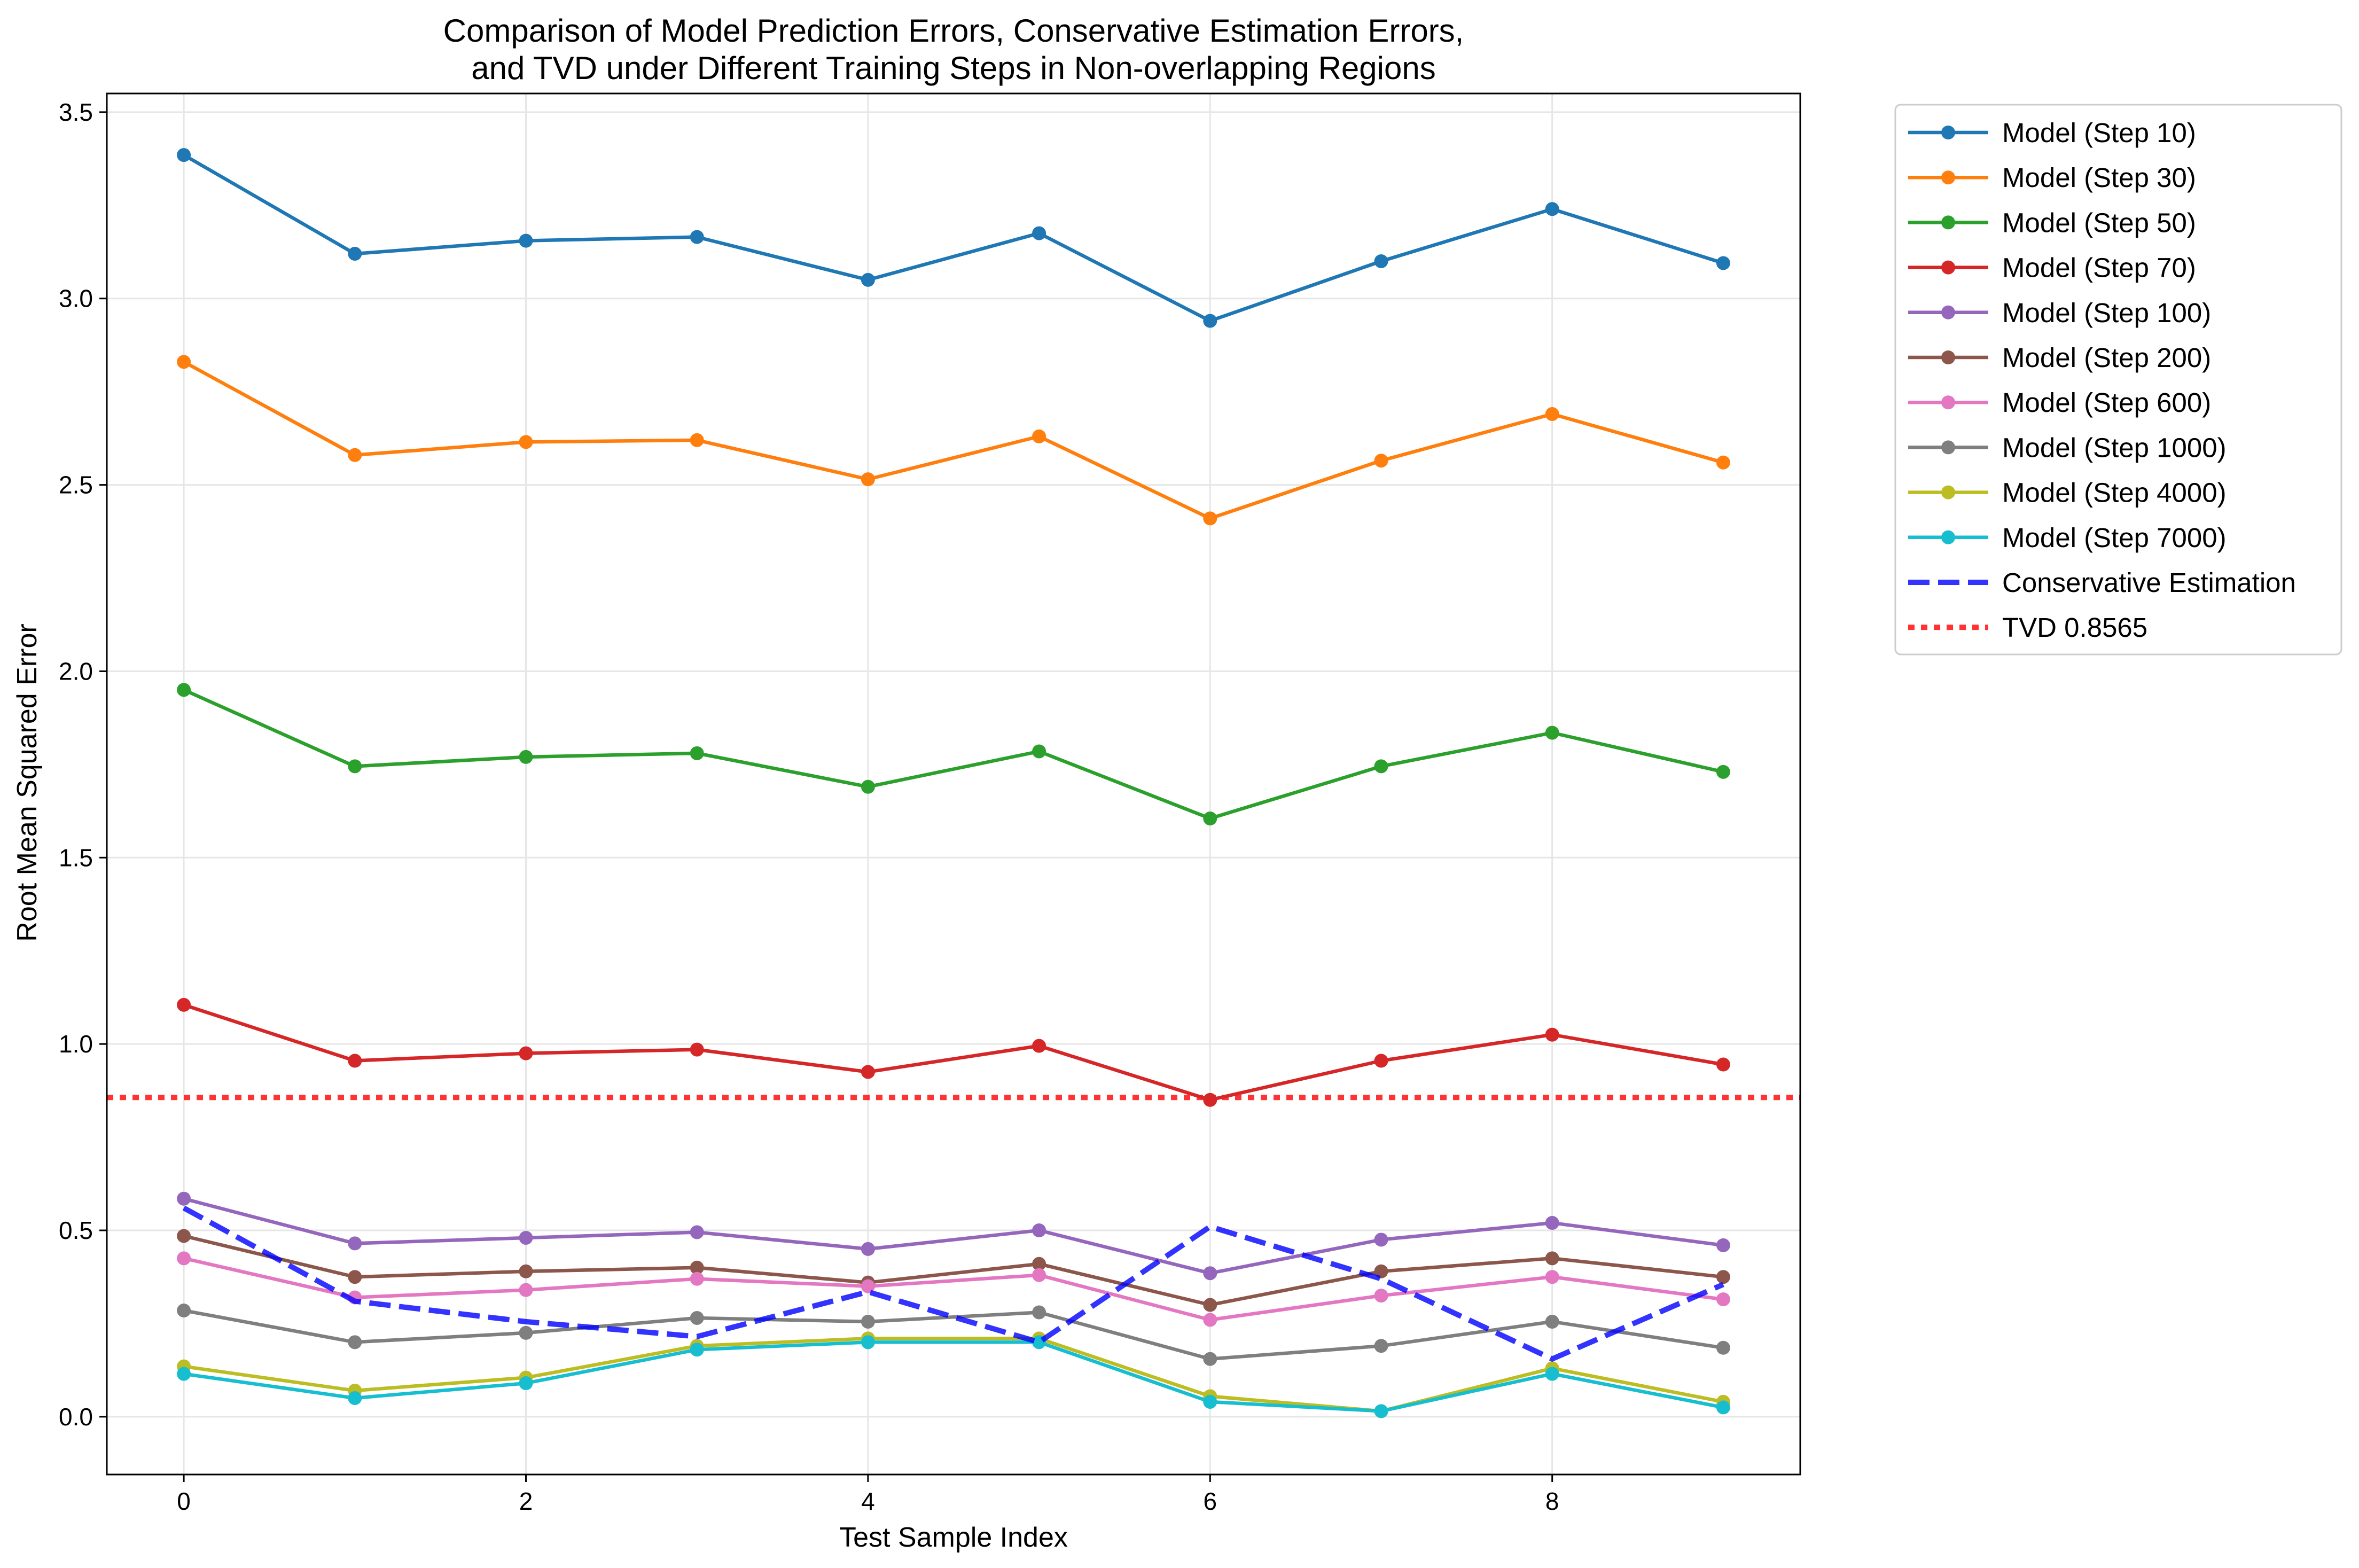 This screenshot has height=1568, width=2359. I want to click on legend-item: Model (Step 30), so click(2052, 177).